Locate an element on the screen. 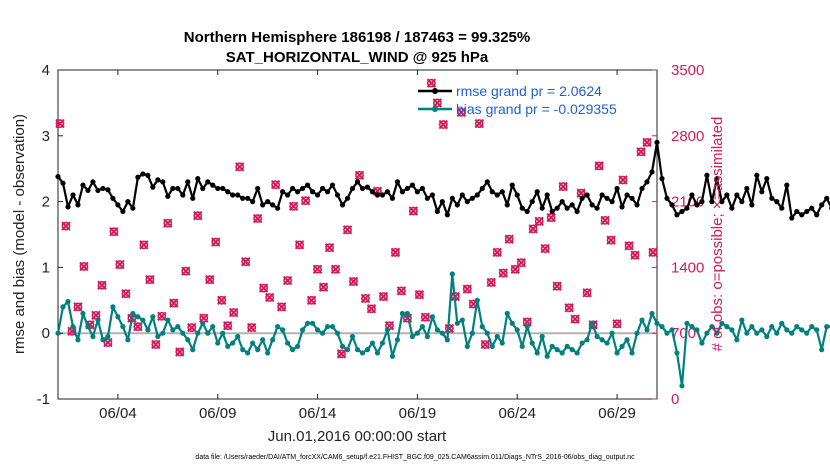  legend-rmse-marker is located at coordinates (435, 91).